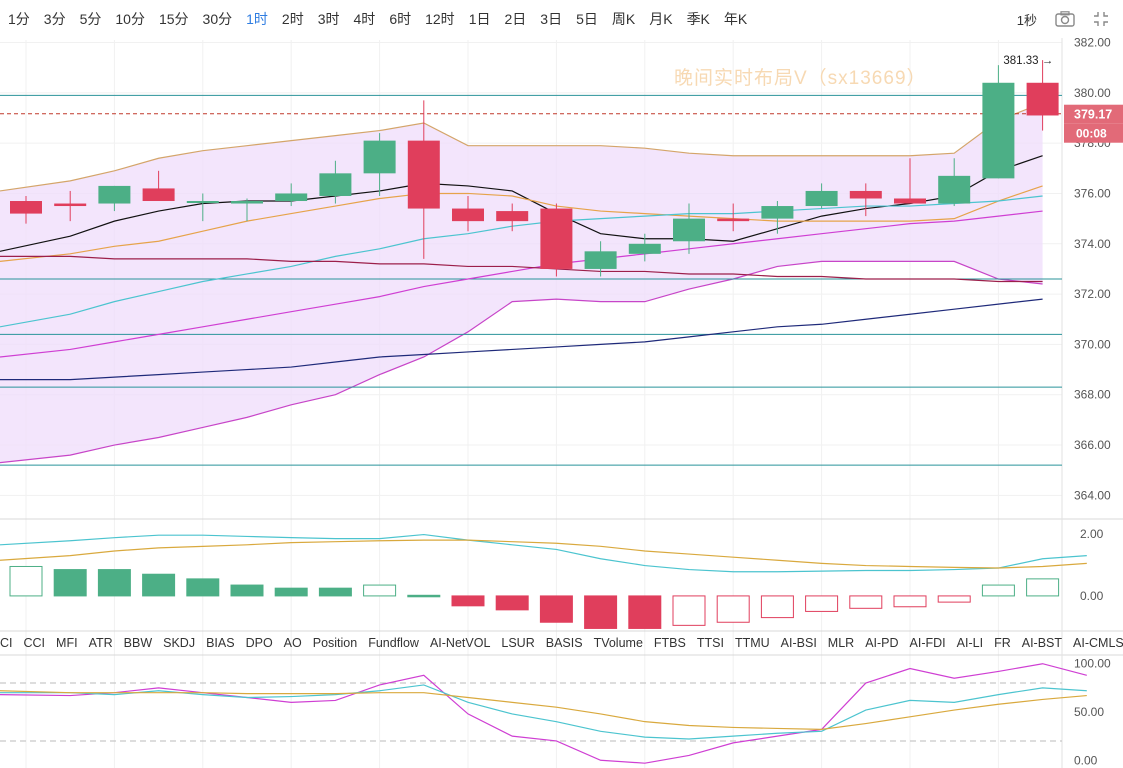 The image size is (1123, 768). I want to click on indicator-tab-22: AI-LI, so click(970, 643).